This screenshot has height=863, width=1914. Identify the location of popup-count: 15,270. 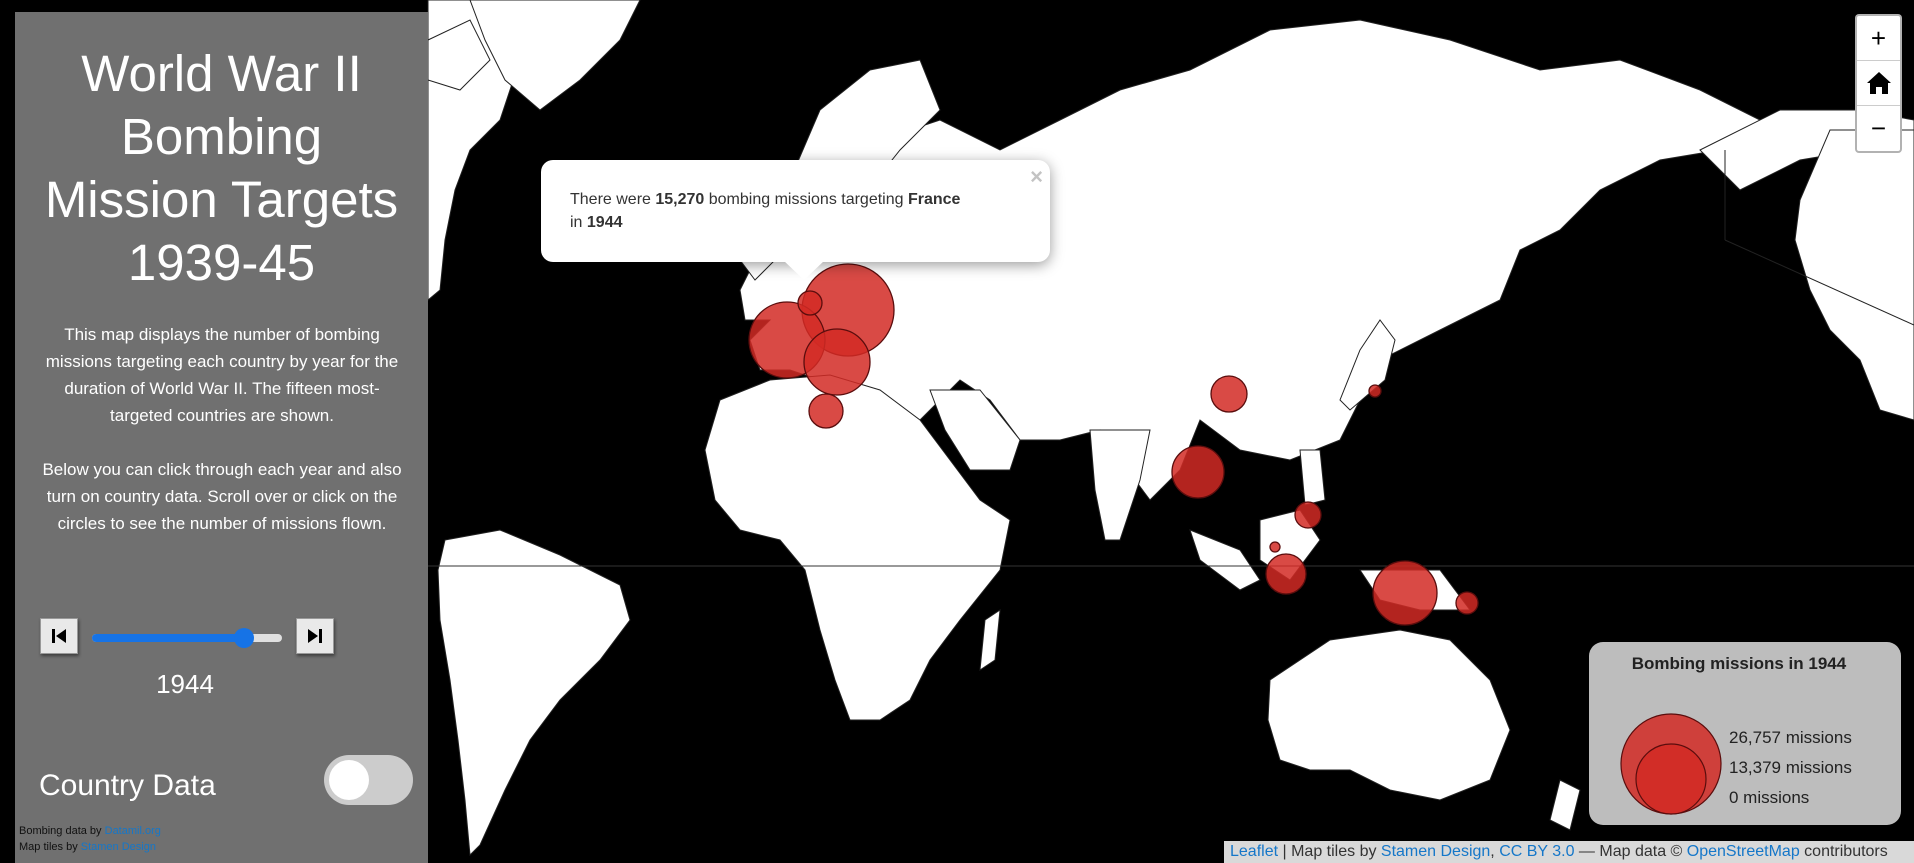
(680, 199).